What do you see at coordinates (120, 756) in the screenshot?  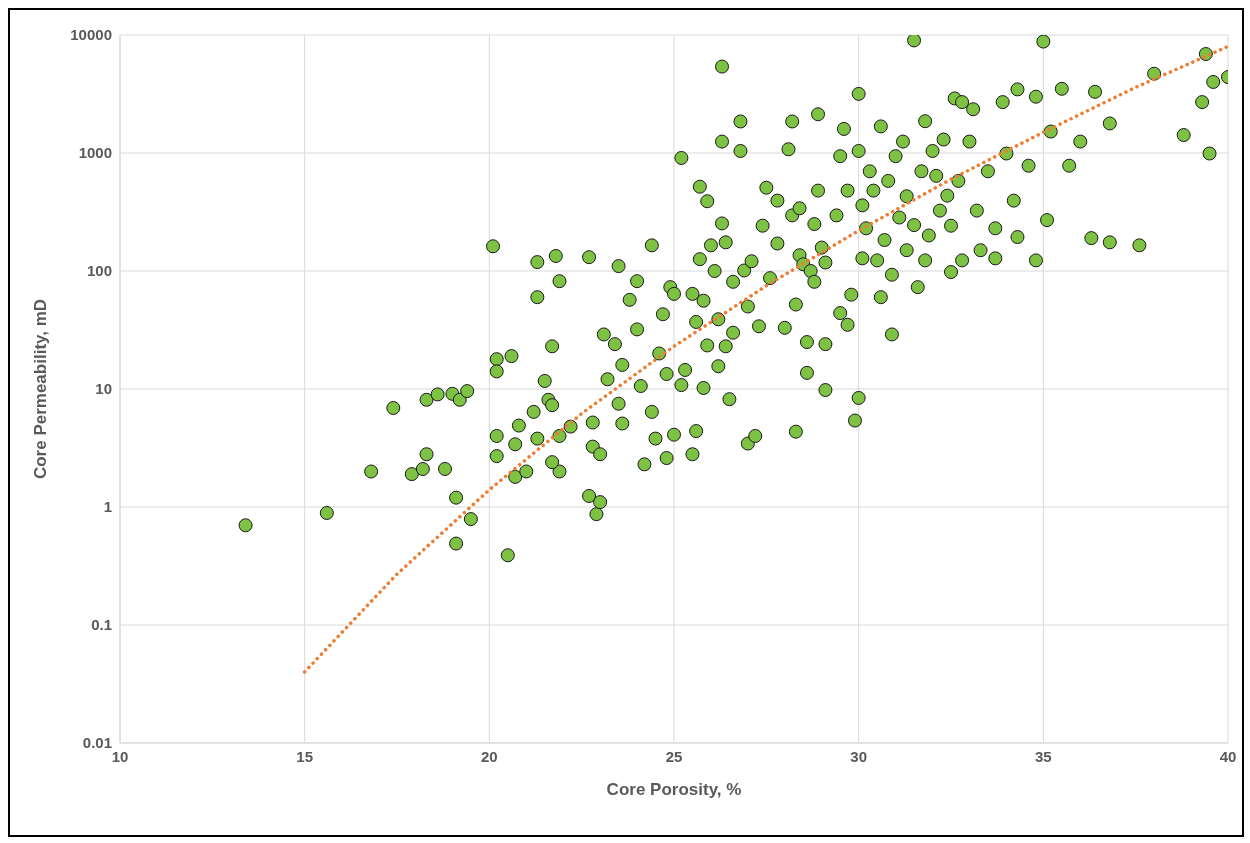 I see `x-tick-label: 10` at bounding box center [120, 756].